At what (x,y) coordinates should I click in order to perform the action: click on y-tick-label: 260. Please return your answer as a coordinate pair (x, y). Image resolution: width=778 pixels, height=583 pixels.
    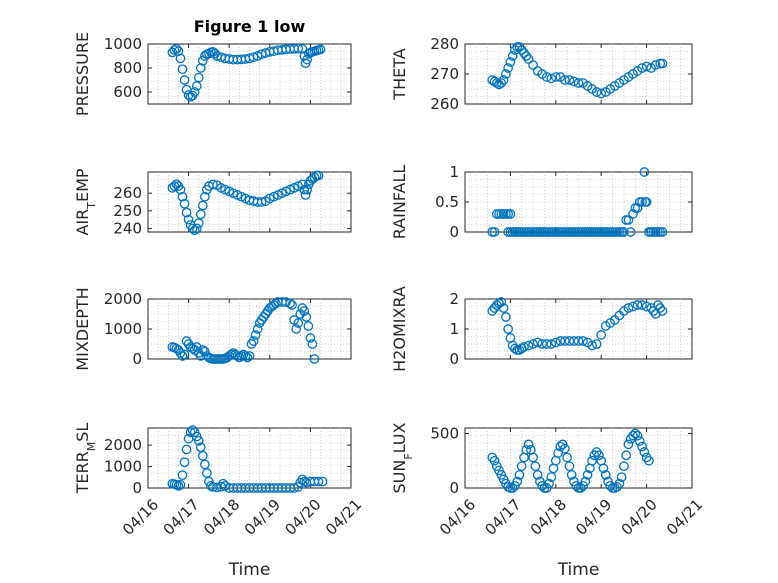
    Looking at the image, I should click on (444, 104).